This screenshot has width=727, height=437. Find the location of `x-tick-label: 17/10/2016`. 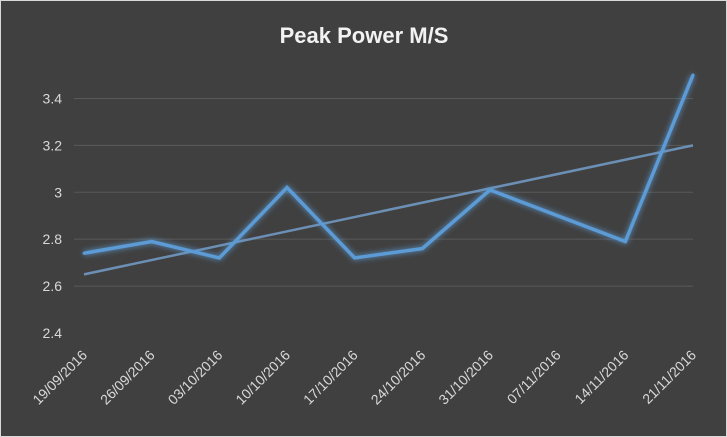

x-tick-label: 17/10/2016 is located at coordinates (330, 377).